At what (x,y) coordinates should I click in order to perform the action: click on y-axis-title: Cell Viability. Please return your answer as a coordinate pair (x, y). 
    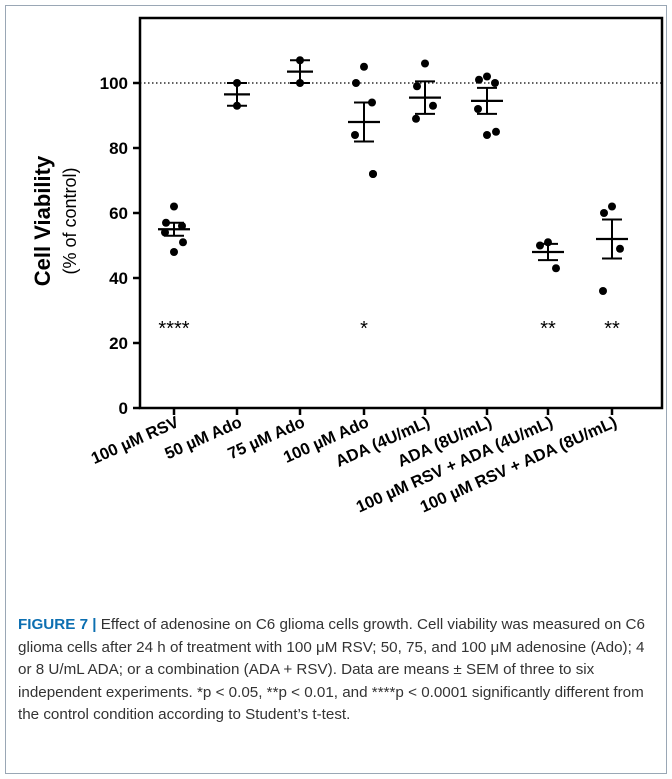
    Looking at the image, I should click on (42, 220).